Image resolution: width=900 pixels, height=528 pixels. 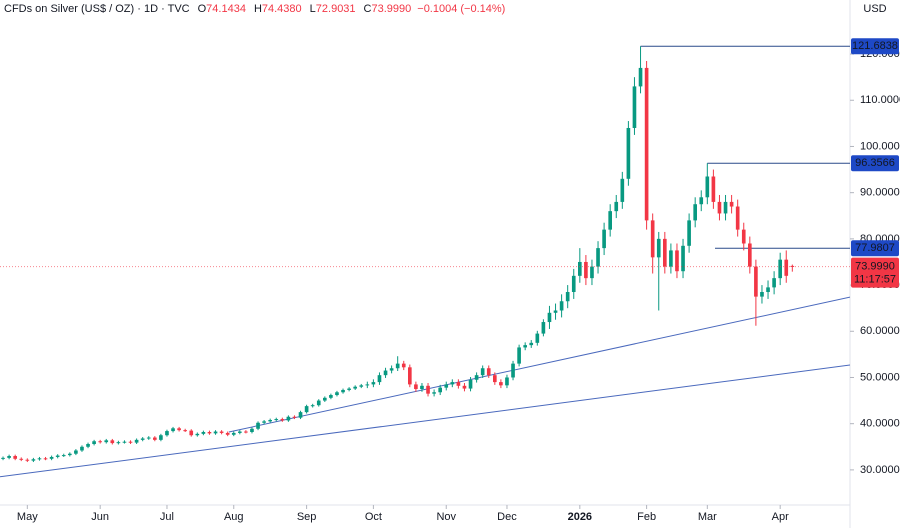 I want to click on ohlc-label: O, so click(x=202, y=9).